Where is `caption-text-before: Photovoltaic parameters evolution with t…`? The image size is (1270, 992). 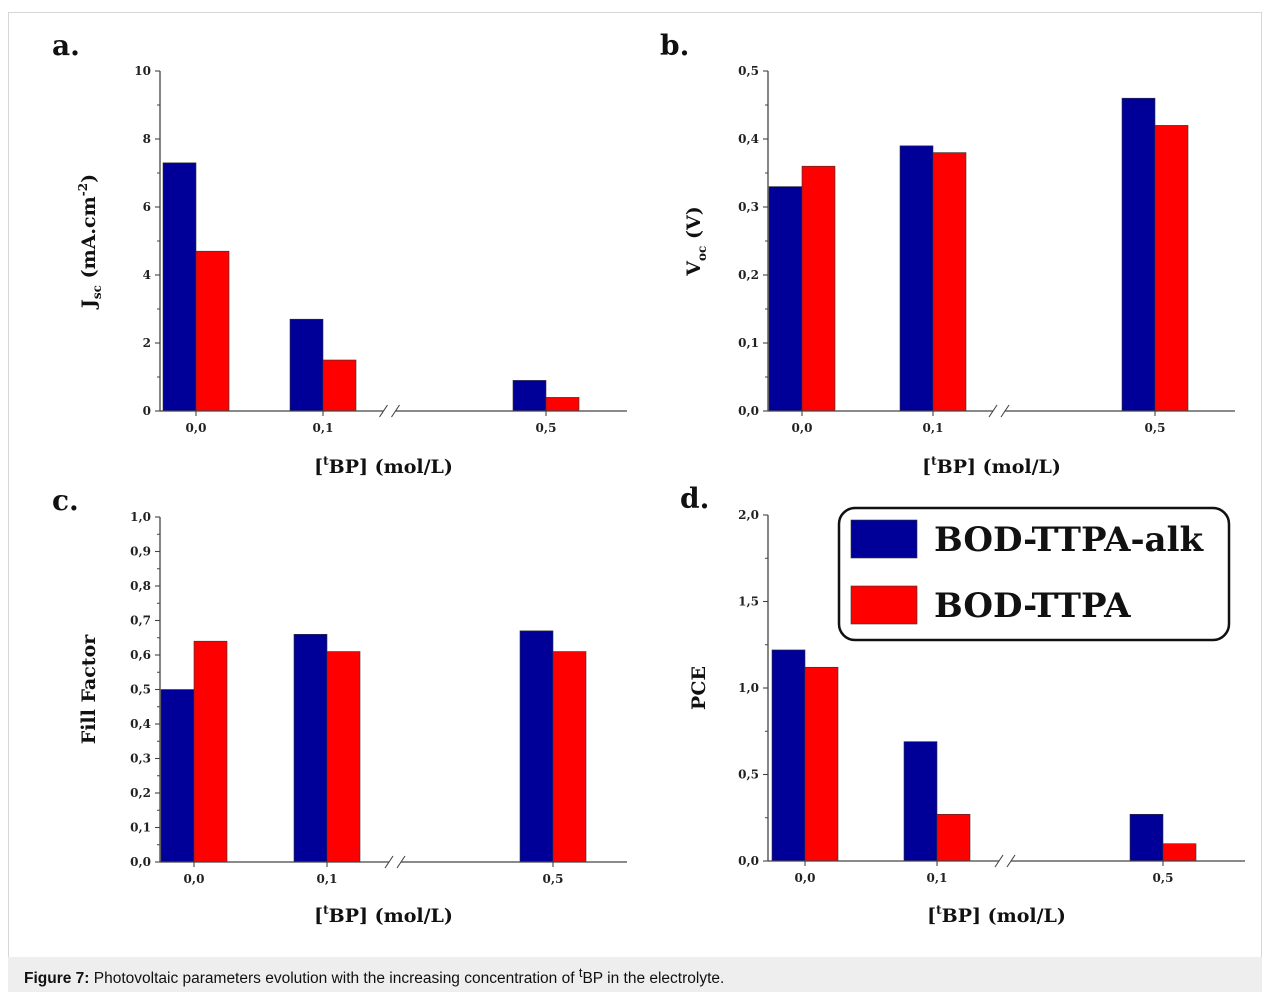 caption-text-before: Photovoltaic parameters evolution with t… is located at coordinates (334, 979).